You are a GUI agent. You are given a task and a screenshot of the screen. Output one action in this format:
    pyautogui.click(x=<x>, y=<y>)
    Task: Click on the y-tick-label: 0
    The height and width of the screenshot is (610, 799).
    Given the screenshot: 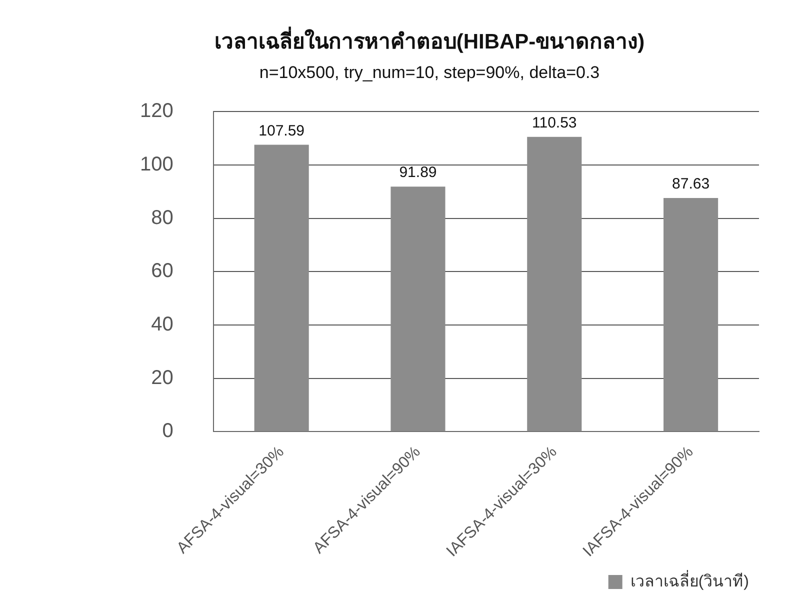 What is the action you would take?
    pyautogui.click(x=168, y=431)
    